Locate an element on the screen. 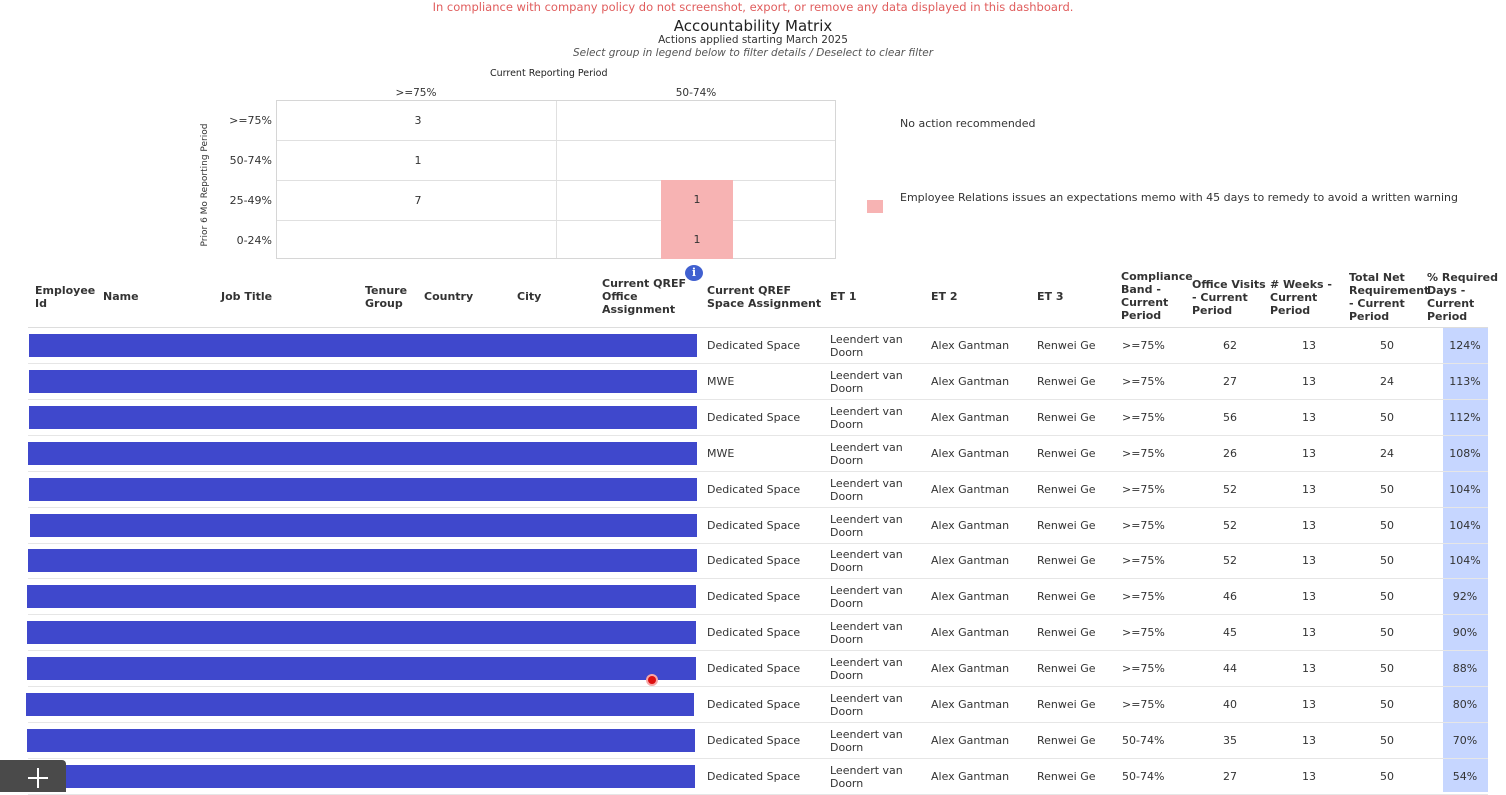  header-office-visits: Office Visits - Current Period is located at coordinates (1229, 297).